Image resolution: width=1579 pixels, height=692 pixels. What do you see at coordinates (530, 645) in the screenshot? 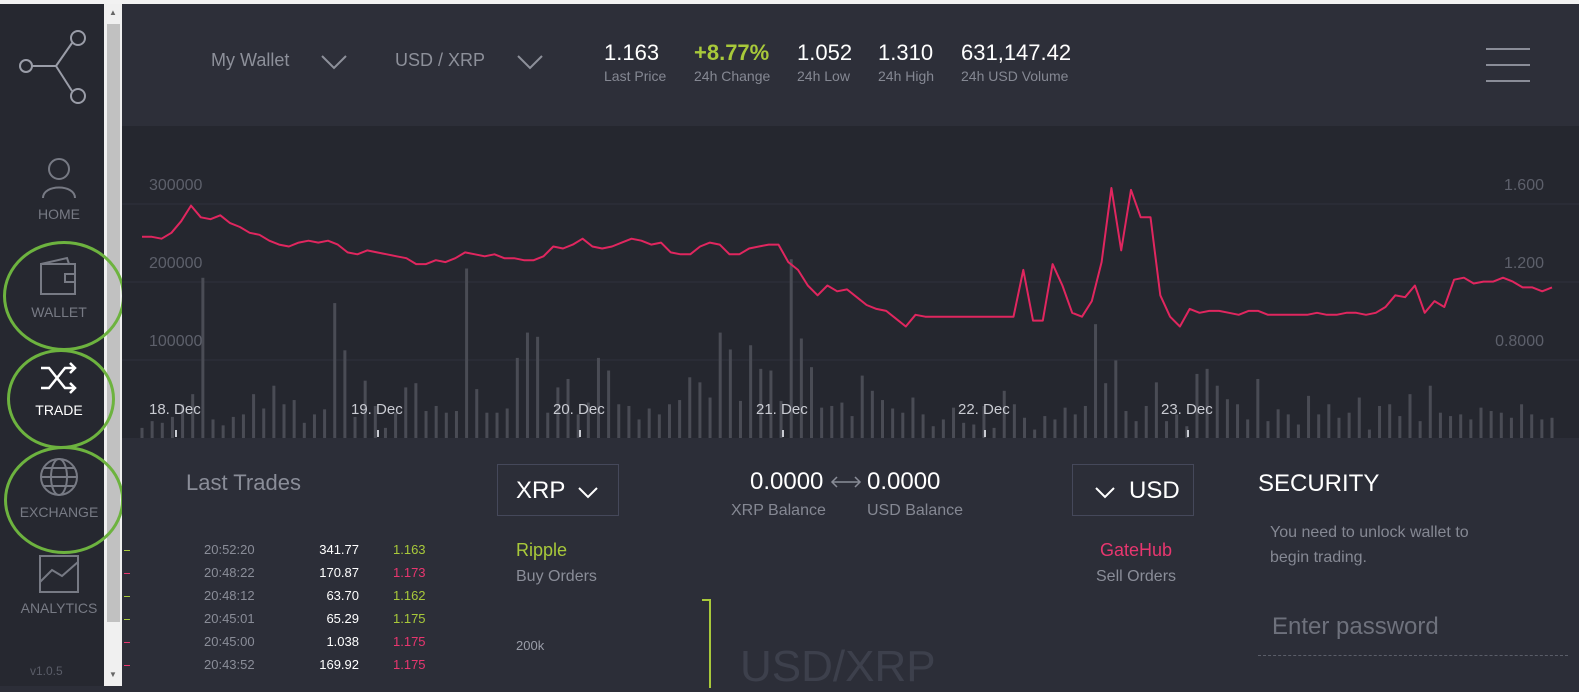
I see `depth-chart-axis-label: 200k` at bounding box center [530, 645].